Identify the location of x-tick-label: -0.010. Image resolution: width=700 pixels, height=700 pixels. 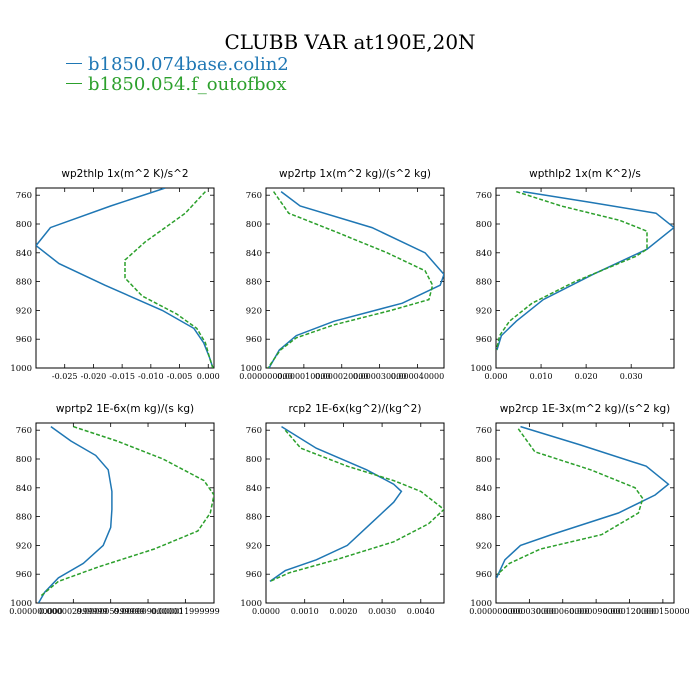
(151, 376).